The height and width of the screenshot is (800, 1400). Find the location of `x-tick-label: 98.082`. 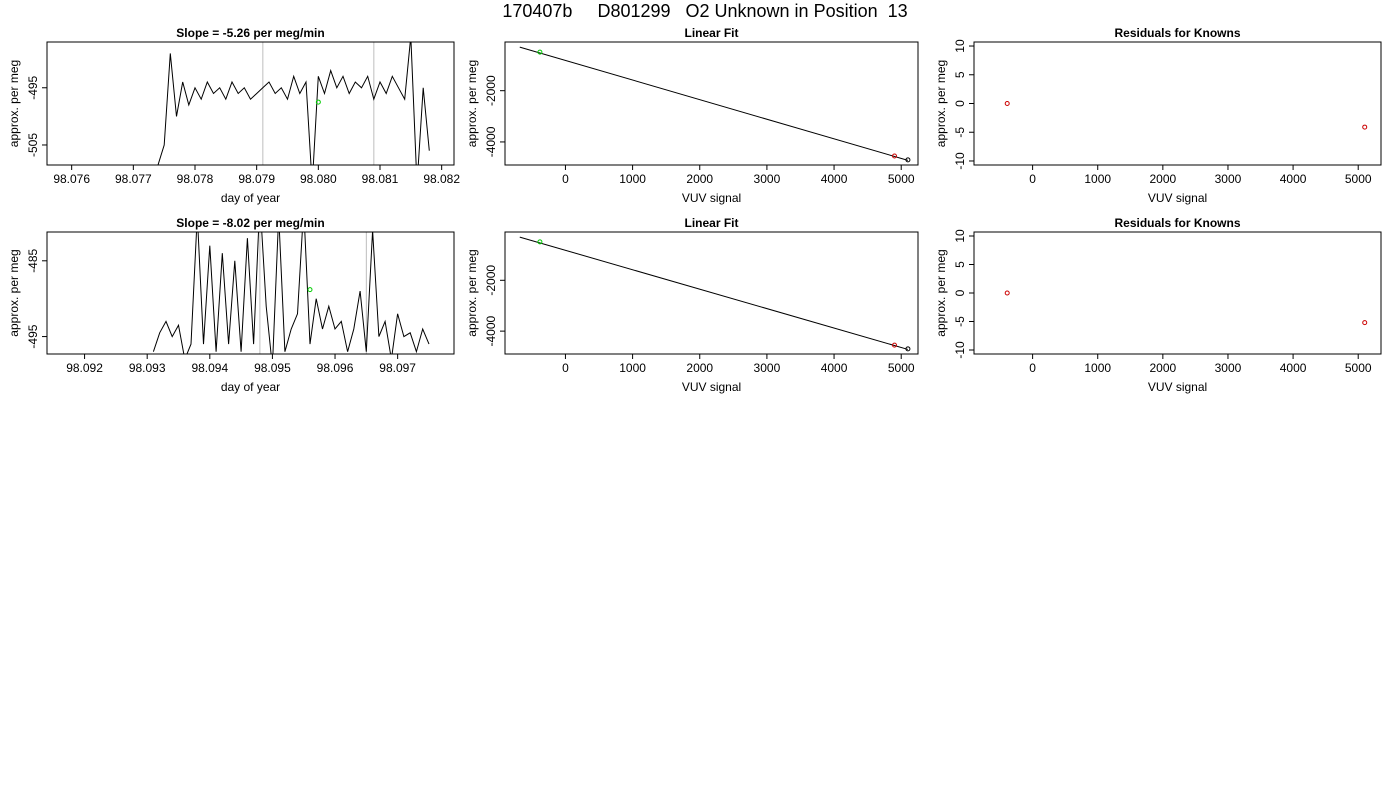

x-tick-label: 98.082 is located at coordinates (441, 179).